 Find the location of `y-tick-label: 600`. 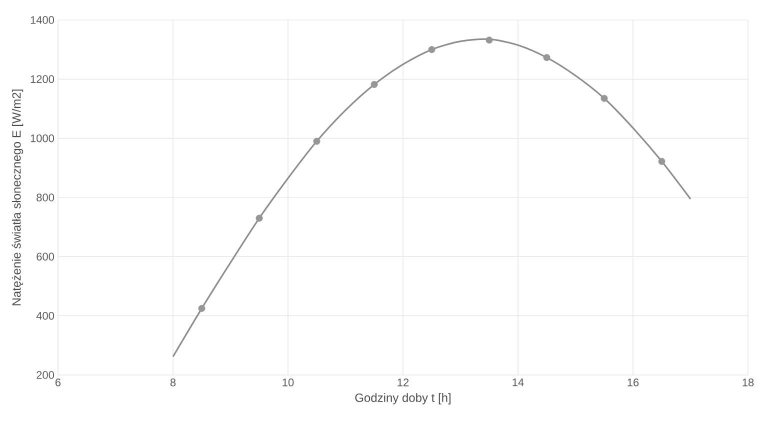

y-tick-label: 600 is located at coordinates (45, 256).